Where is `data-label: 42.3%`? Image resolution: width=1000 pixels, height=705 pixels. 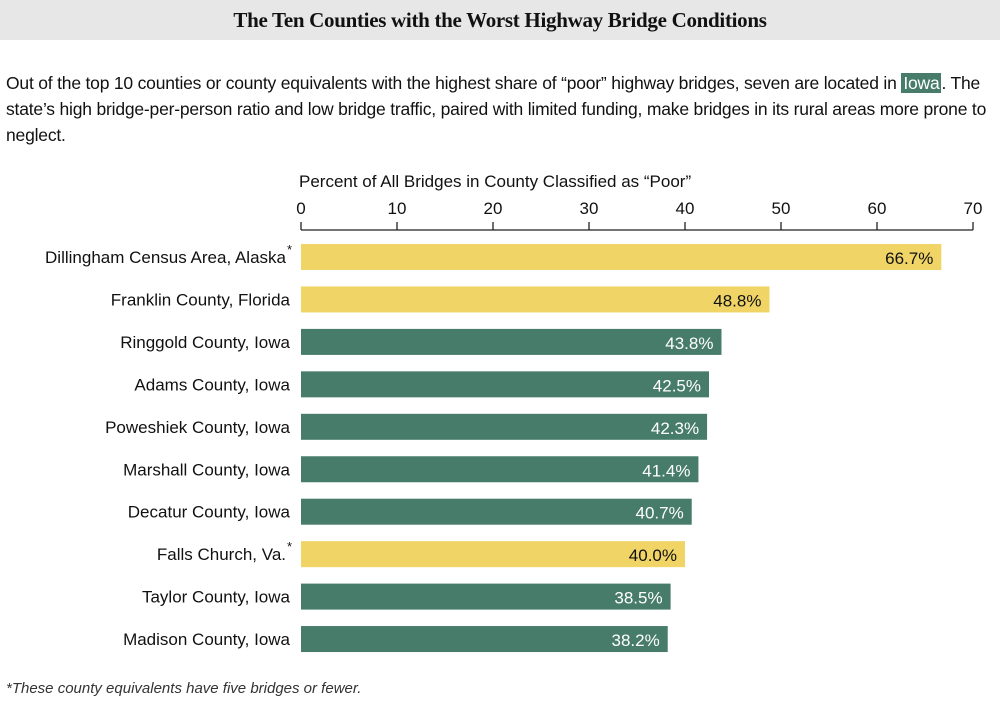
data-label: 42.3% is located at coordinates (675, 428).